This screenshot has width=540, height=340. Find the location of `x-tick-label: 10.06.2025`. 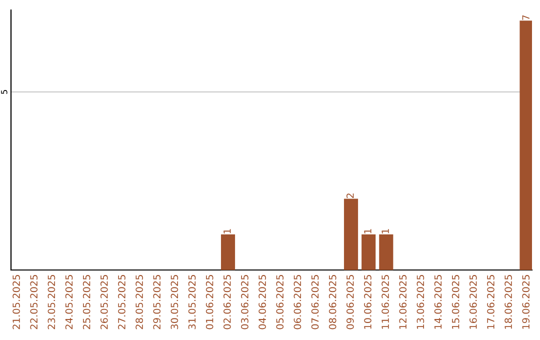

x-tick-label: 10.06.2025 is located at coordinates (368, 302).